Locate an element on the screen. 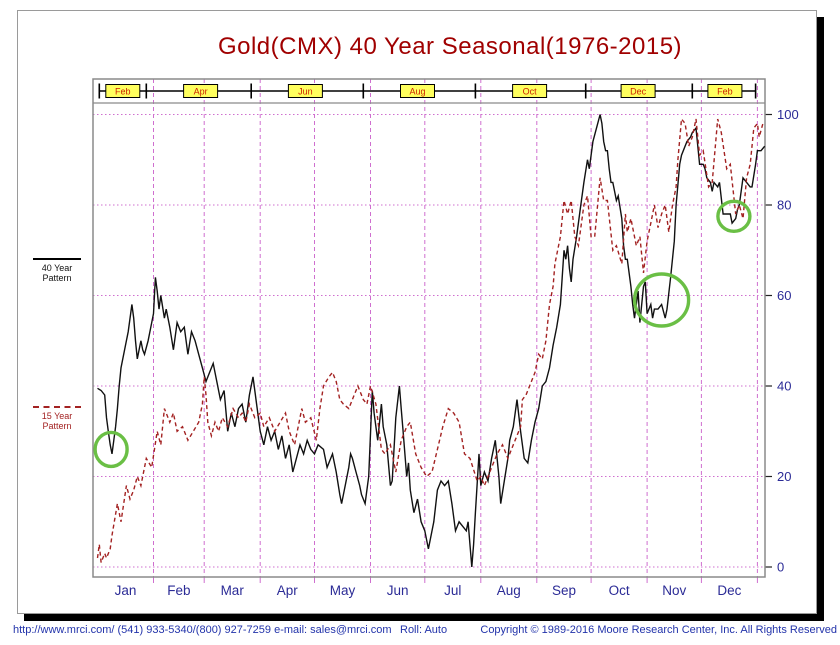 The height and width of the screenshot is (645, 840). legend-40-year-label-line2: Pattern is located at coordinates (57, 278).